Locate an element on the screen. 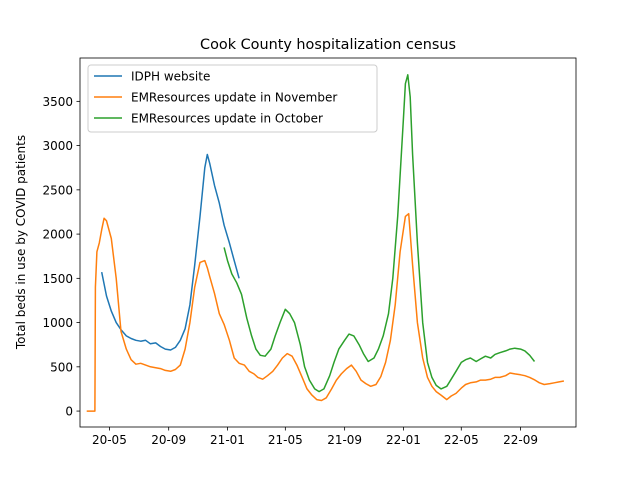  legend-label: EMResources update in November is located at coordinates (234, 98).